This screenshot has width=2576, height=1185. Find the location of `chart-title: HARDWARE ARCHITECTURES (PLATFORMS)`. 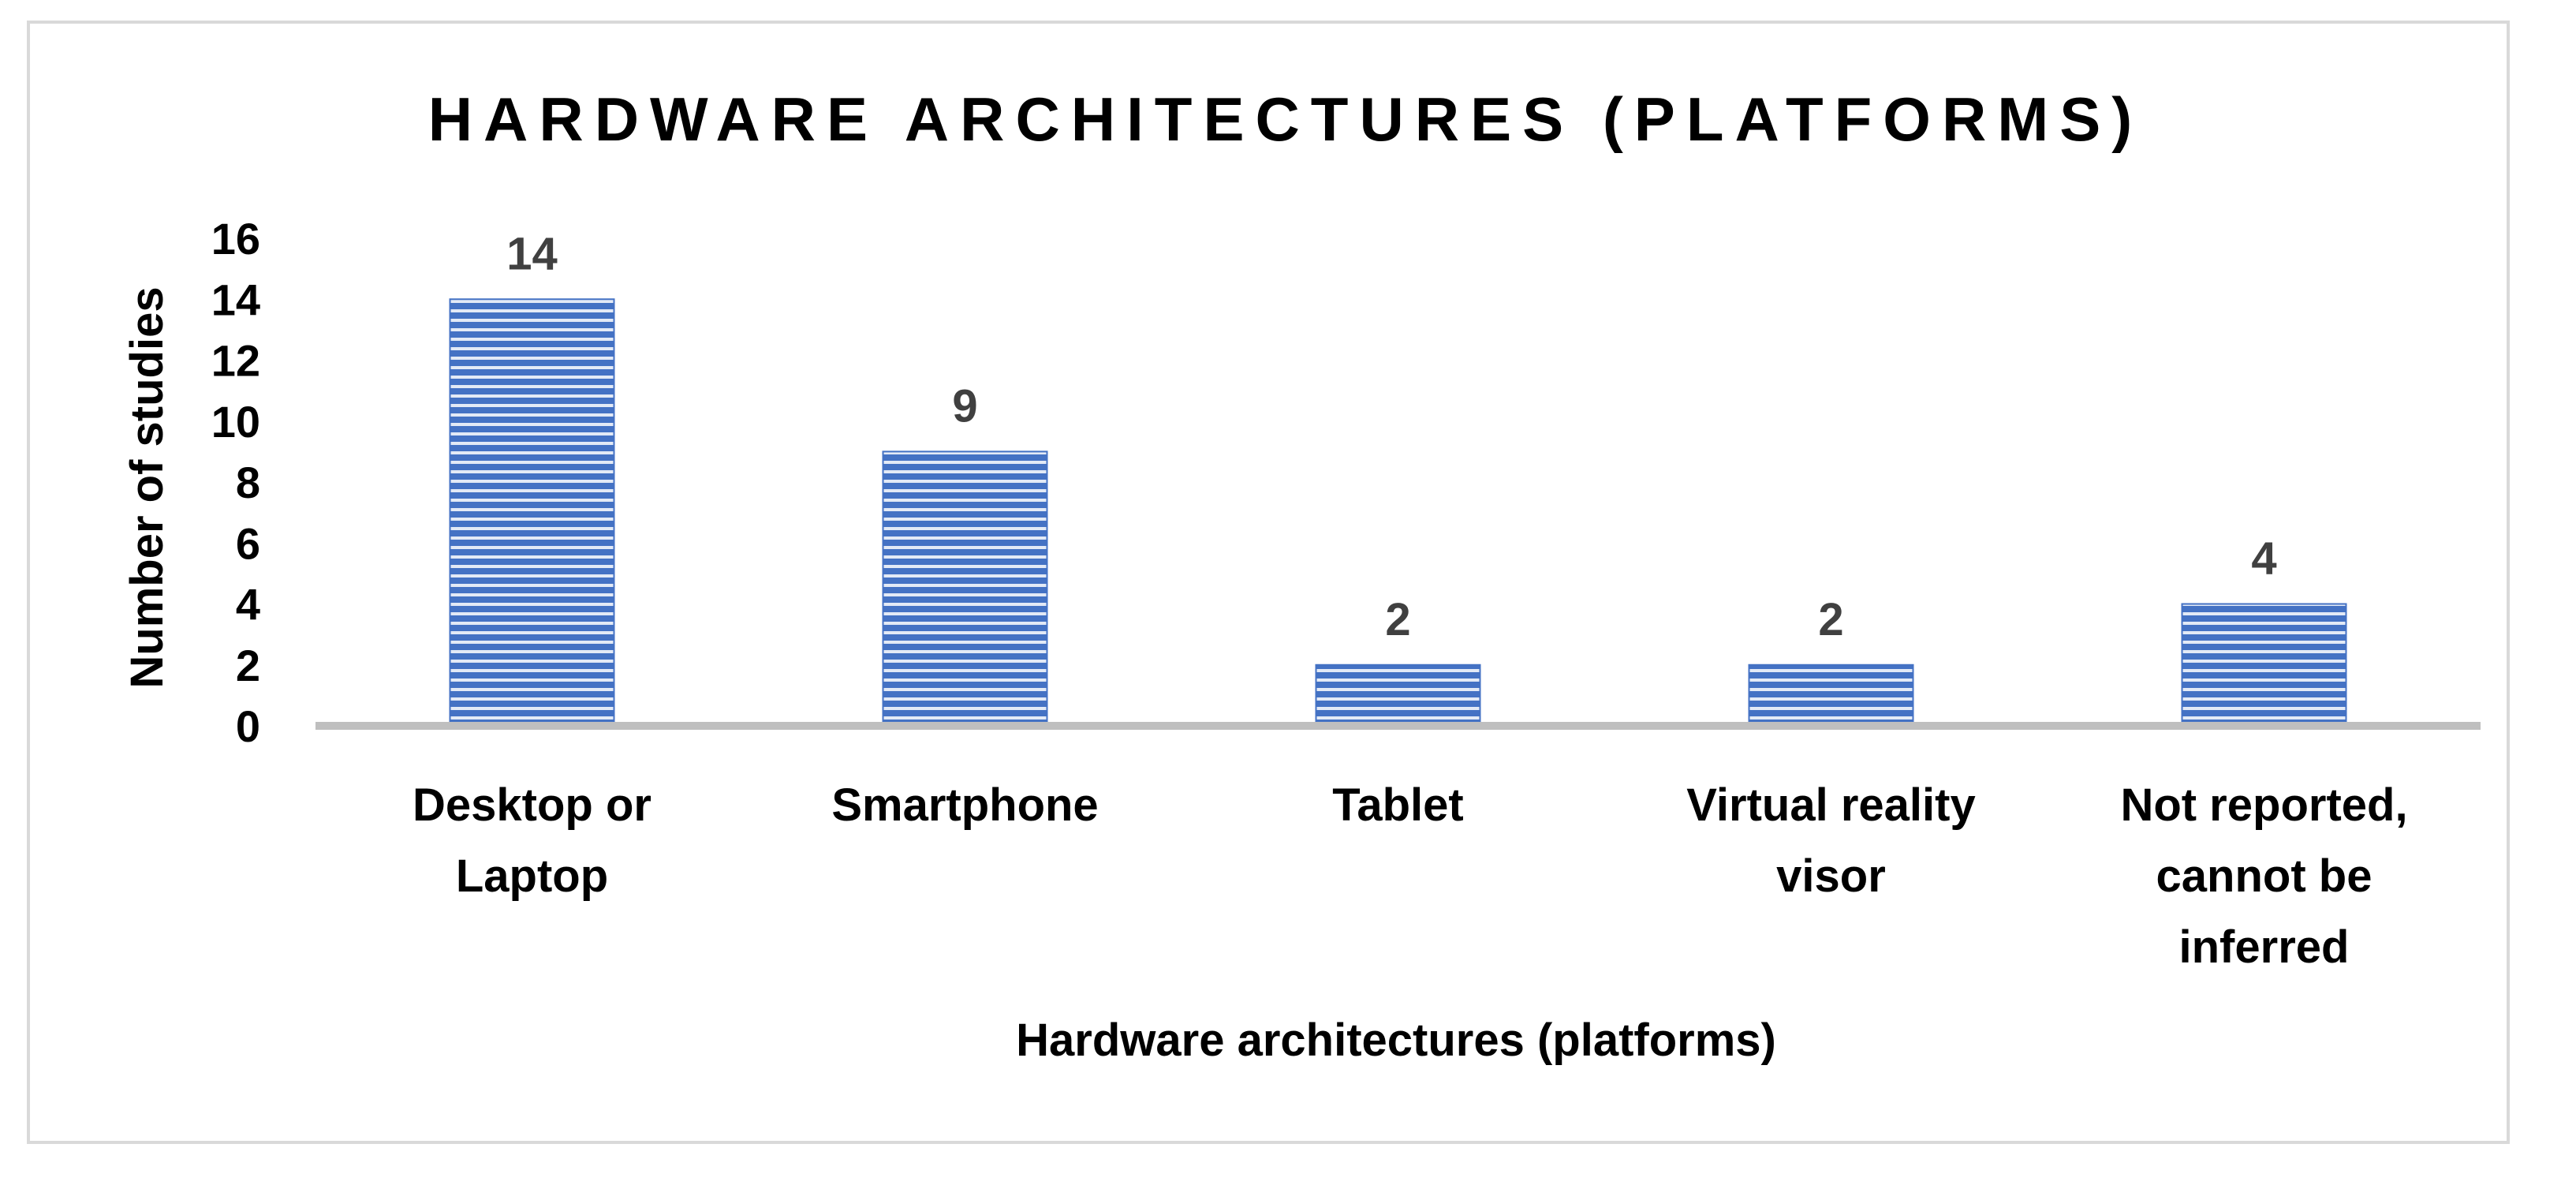

chart-title: HARDWARE ARCHITECTURES (PLATFORMS) is located at coordinates (1286, 119).